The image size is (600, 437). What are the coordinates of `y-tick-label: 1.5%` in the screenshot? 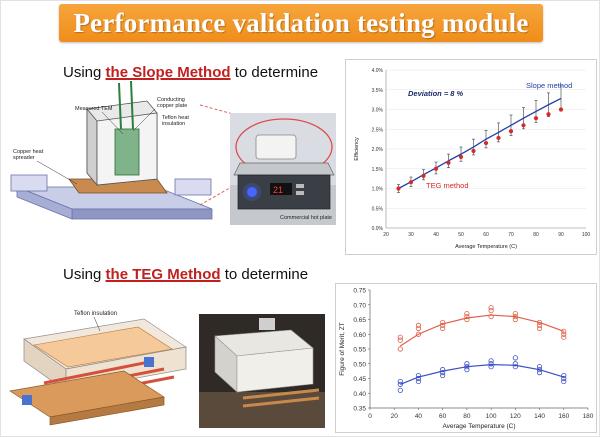 It's located at (378, 170).